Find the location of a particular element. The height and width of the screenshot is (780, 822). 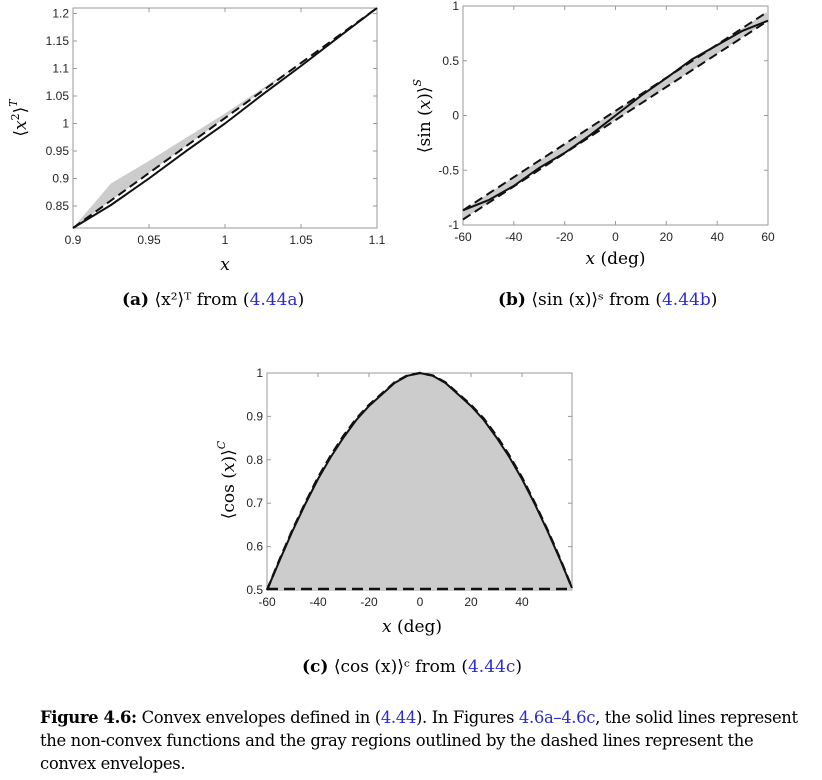

svg-text: 1.2 is located at coordinates (60, 14).